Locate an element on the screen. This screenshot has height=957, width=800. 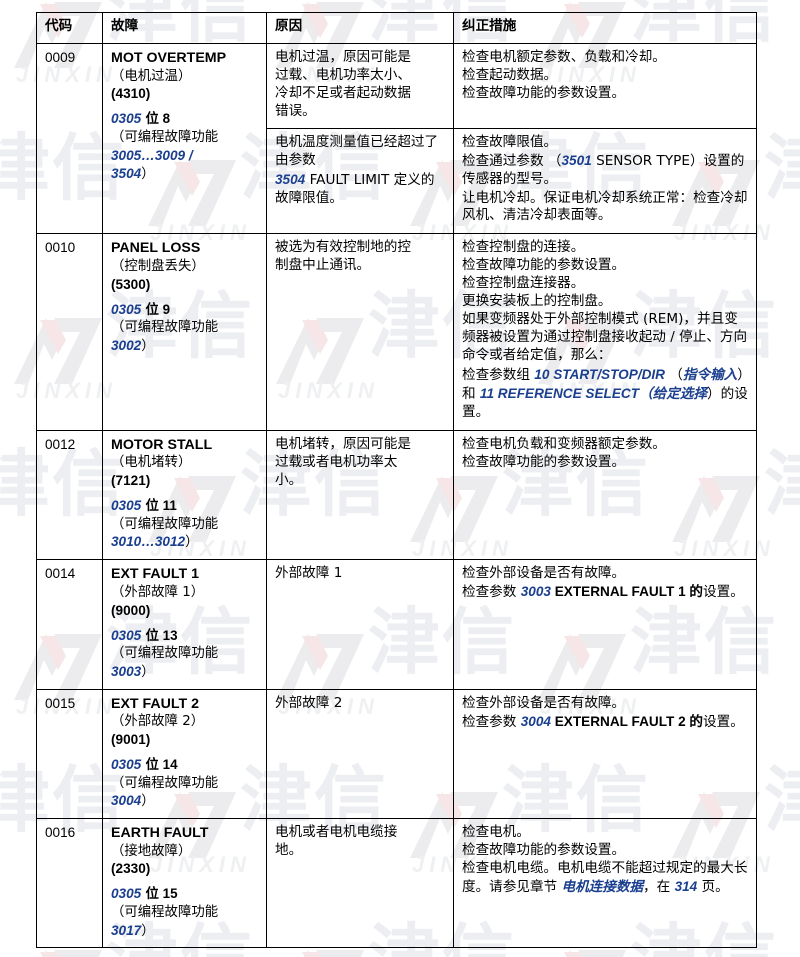
fault-bit-label: 位 9 is located at coordinates (158, 309).